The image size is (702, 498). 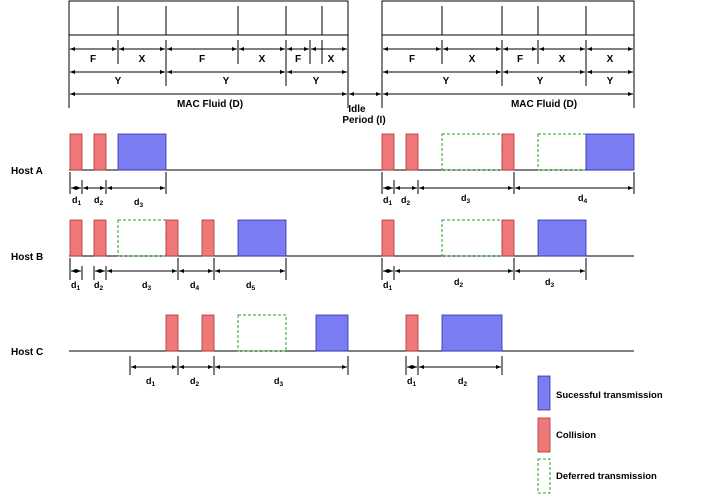 I want to click on mac-row-left: MAC Fluid (D), so click(x=208, y=101).